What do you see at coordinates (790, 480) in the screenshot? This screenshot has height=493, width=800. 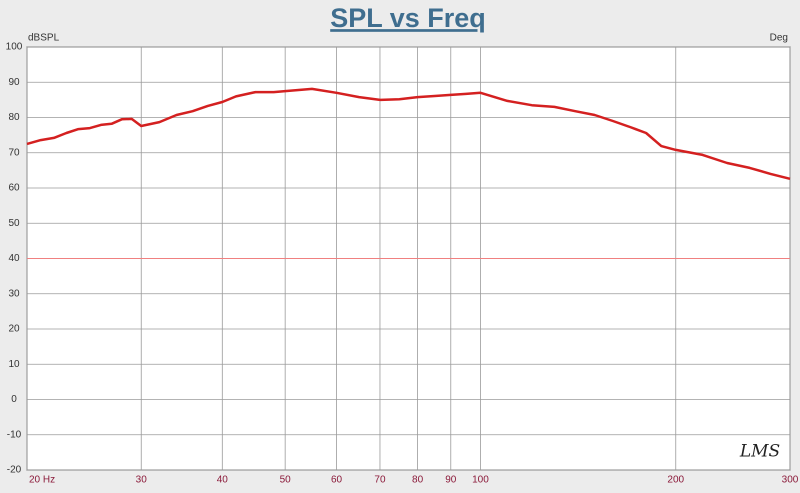 I see `x-tick-label: 300` at bounding box center [790, 480].